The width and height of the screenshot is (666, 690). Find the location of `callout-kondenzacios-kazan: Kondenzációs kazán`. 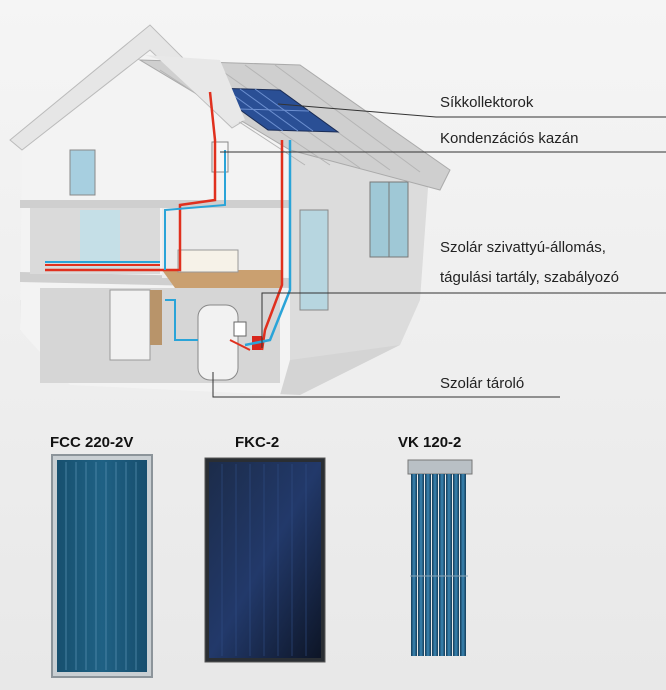

callout-kondenzacios-kazan: Kondenzációs kazán is located at coordinates (509, 138).